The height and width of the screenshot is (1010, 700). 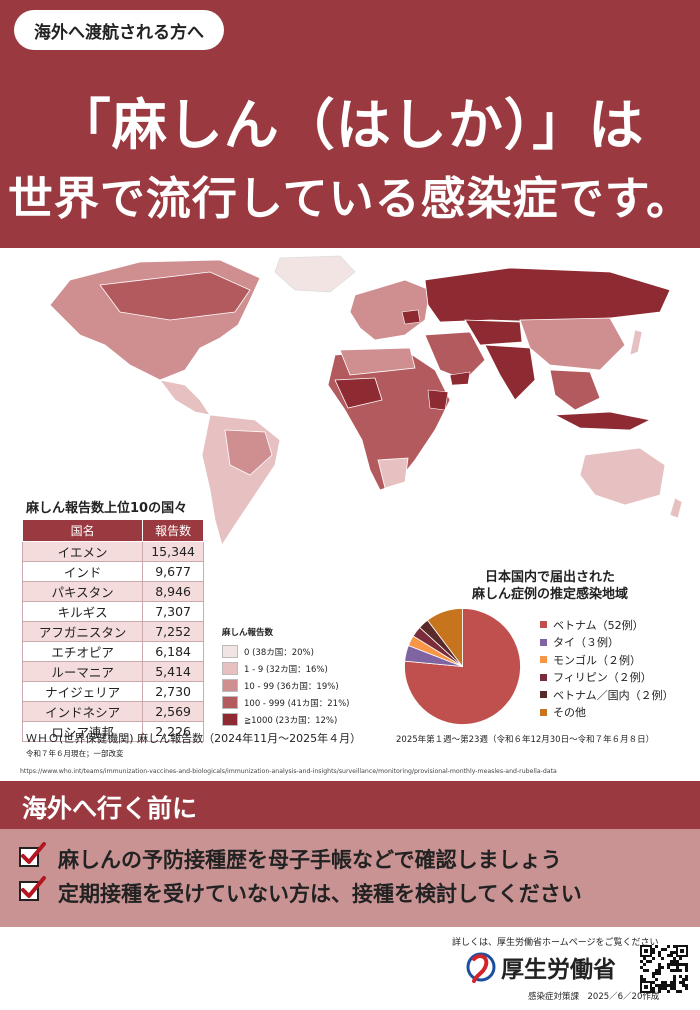 I want to click on advice-title-bar: 海外へ行く前に, so click(x=350, y=805).